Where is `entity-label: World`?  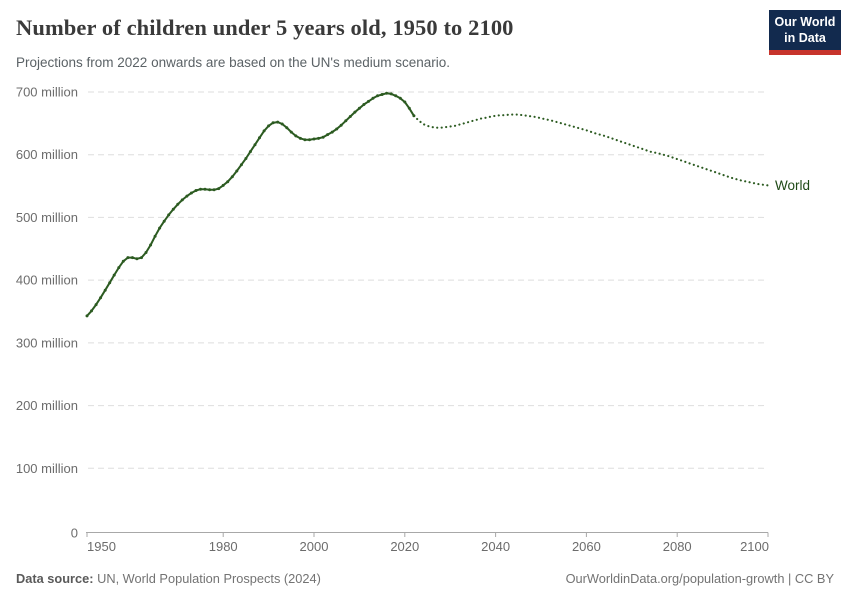
entity-label: World is located at coordinates (792, 185).